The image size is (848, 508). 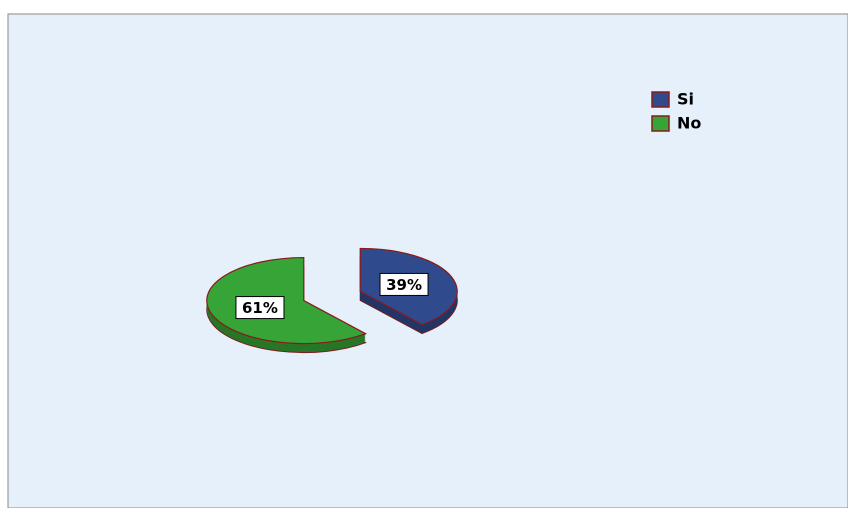 I want to click on legend-label: No, so click(x=689, y=123).